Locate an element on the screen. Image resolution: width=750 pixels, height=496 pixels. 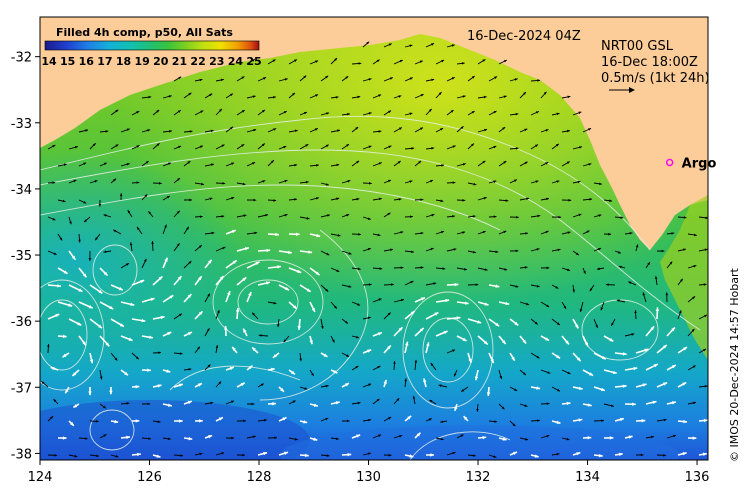
y-tick-label: -36 is located at coordinates (21, 322).